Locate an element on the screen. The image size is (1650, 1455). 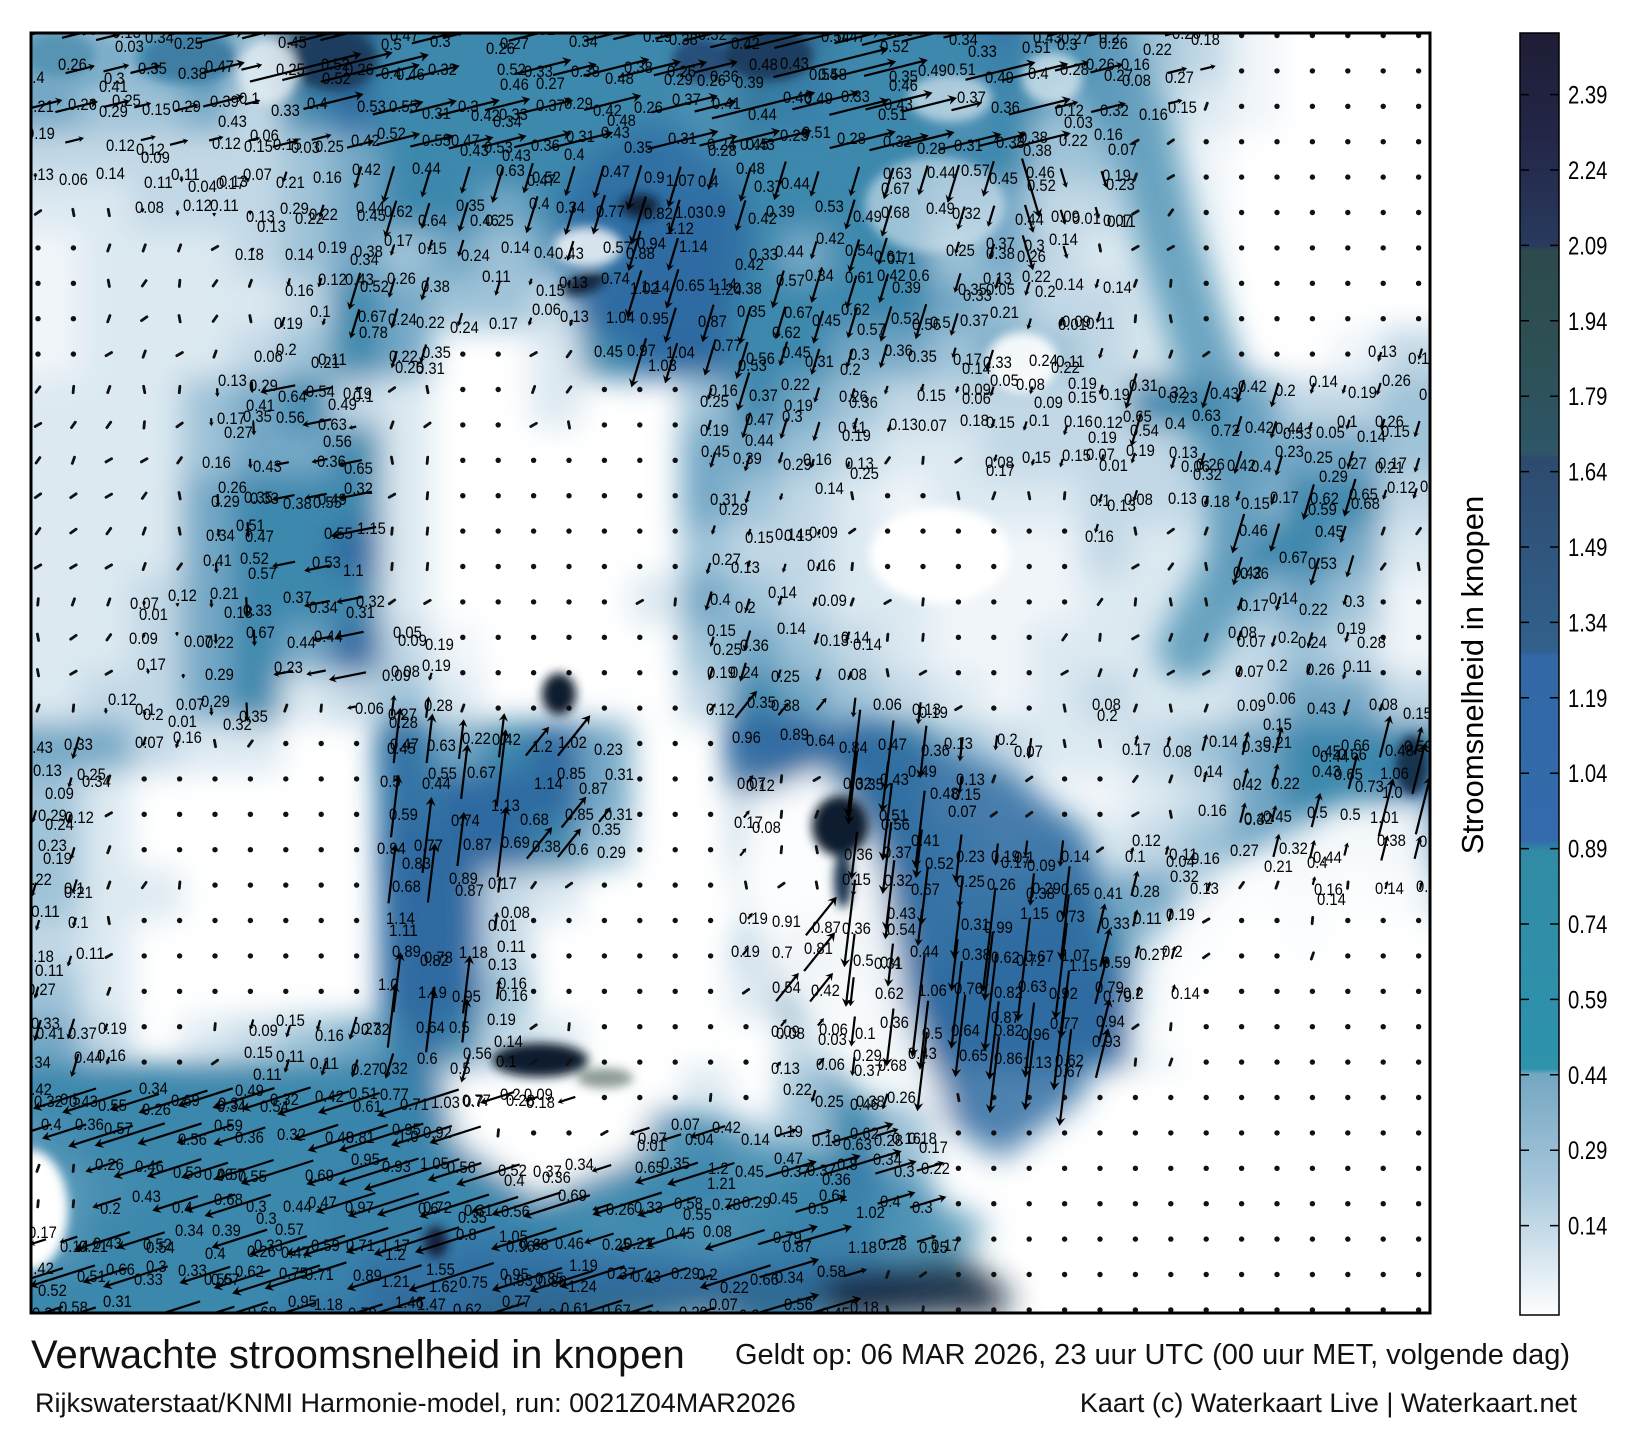
svg-text: 0.39 is located at coordinates (780, 211).